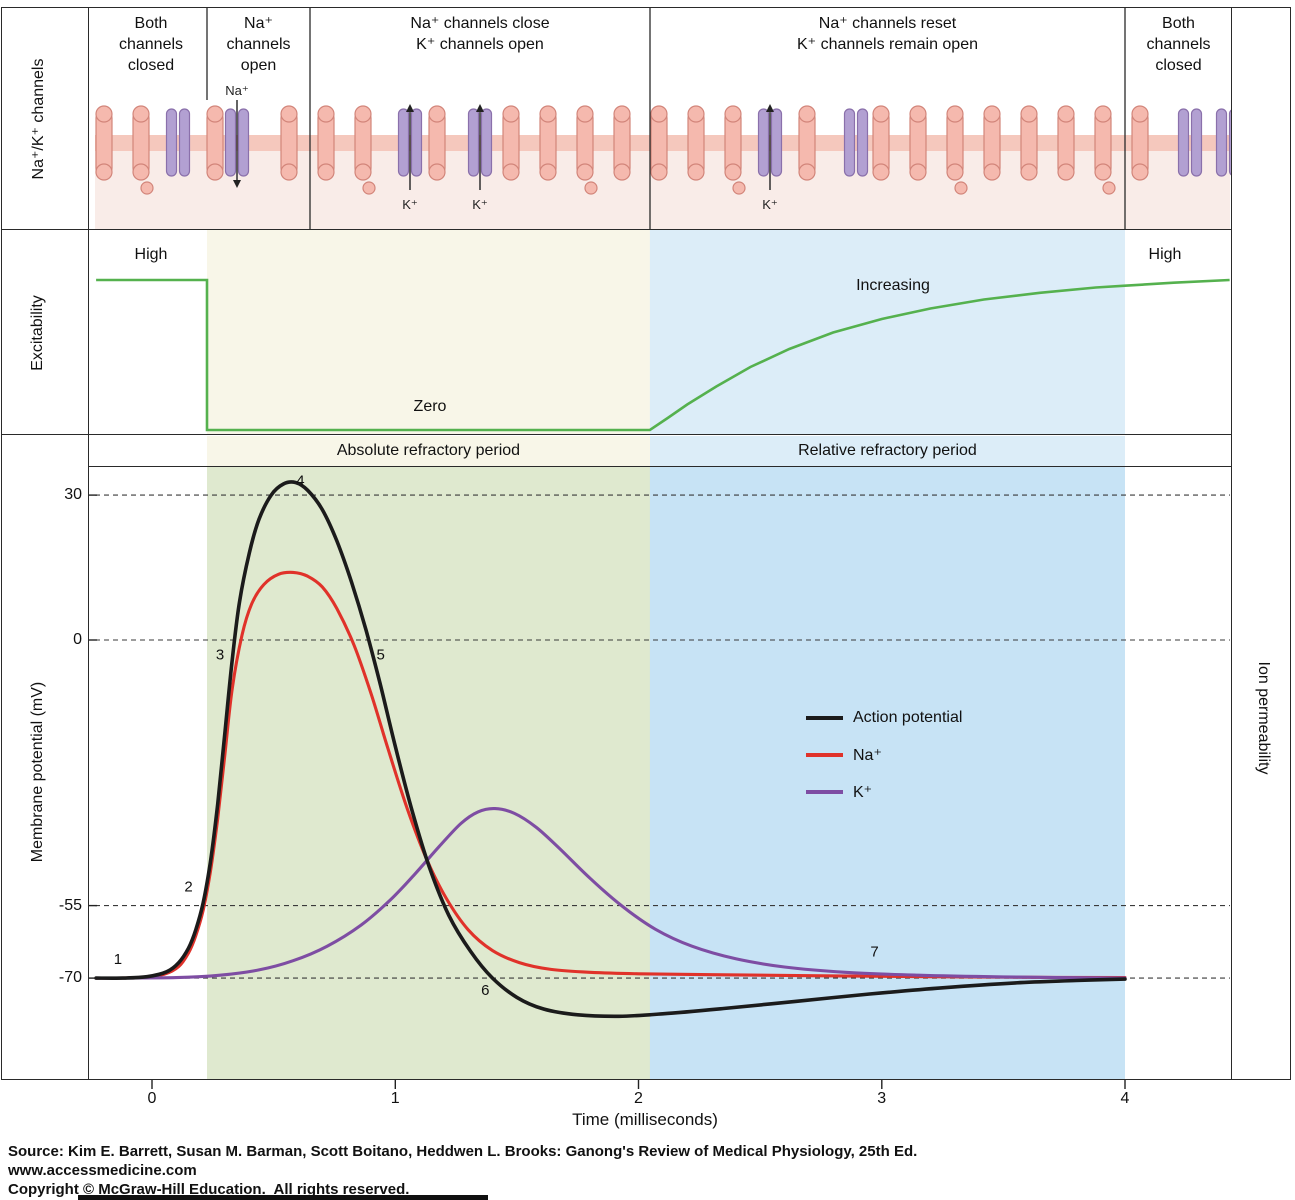 This screenshot has height=1200, width=1295. Describe the element at coordinates (283, 1197) in the screenshot. I see `bottom-bar` at that location.